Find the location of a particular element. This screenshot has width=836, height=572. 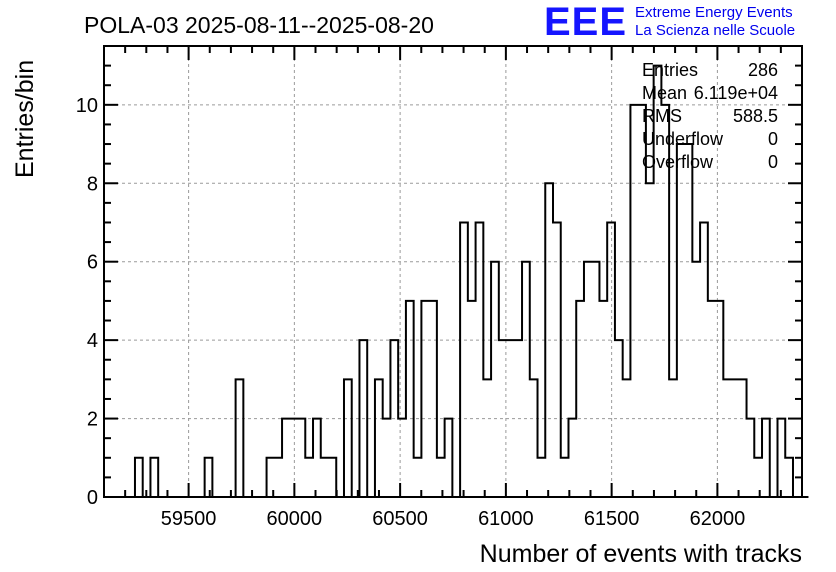

logo-line-2: La Scienza nelle Scuole is located at coordinates (715, 30).